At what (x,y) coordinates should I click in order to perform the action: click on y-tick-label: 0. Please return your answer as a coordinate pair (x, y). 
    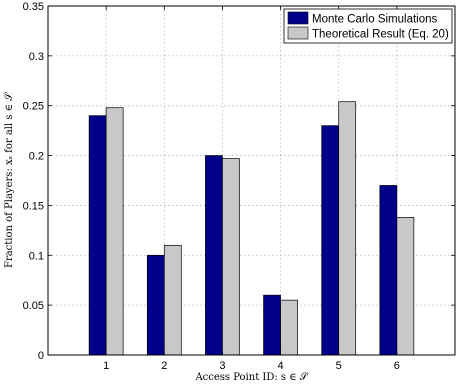
    Looking at the image, I should click on (41, 356).